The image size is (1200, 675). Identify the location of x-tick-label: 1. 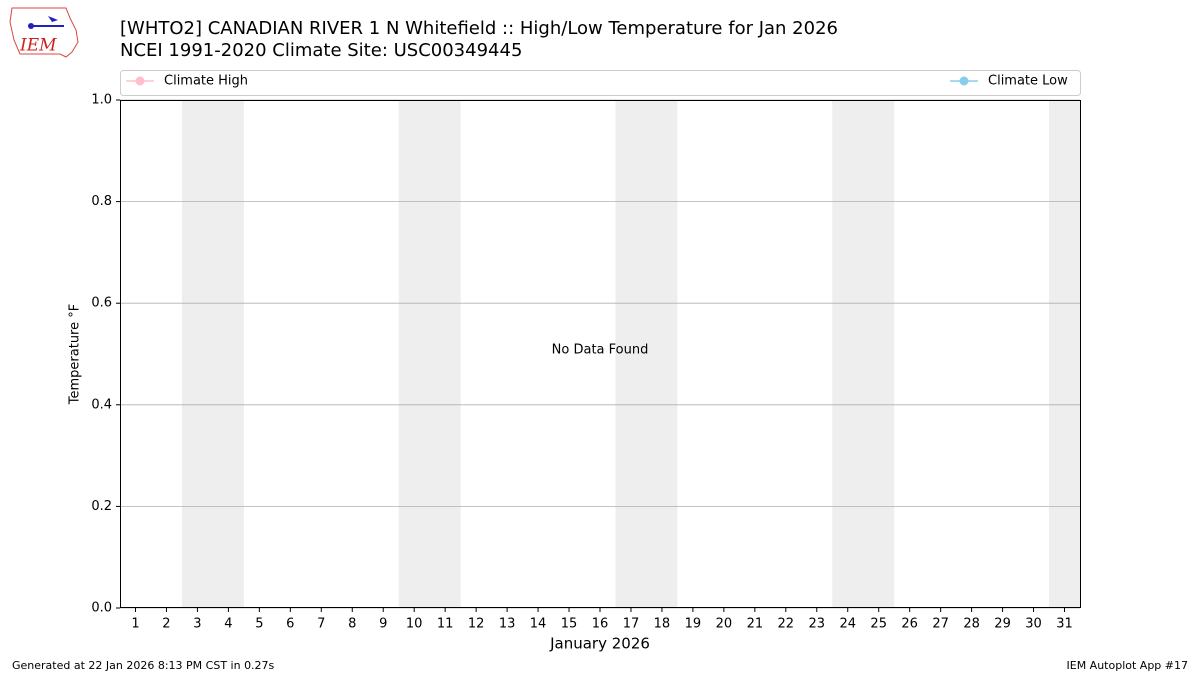
(135, 624).